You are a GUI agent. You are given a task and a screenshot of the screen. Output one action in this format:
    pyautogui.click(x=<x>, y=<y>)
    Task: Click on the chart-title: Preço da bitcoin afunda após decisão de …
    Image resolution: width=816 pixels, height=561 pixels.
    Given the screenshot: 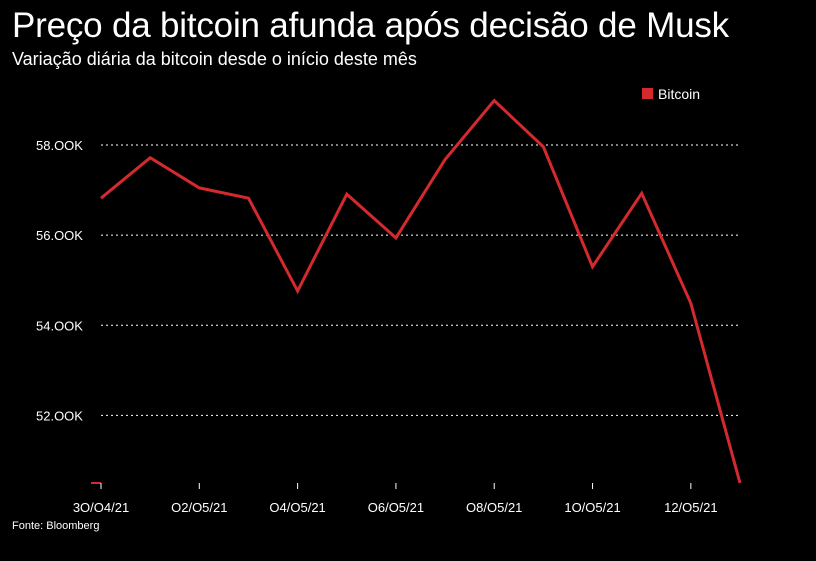 What is the action you would take?
    pyautogui.click(x=370, y=25)
    